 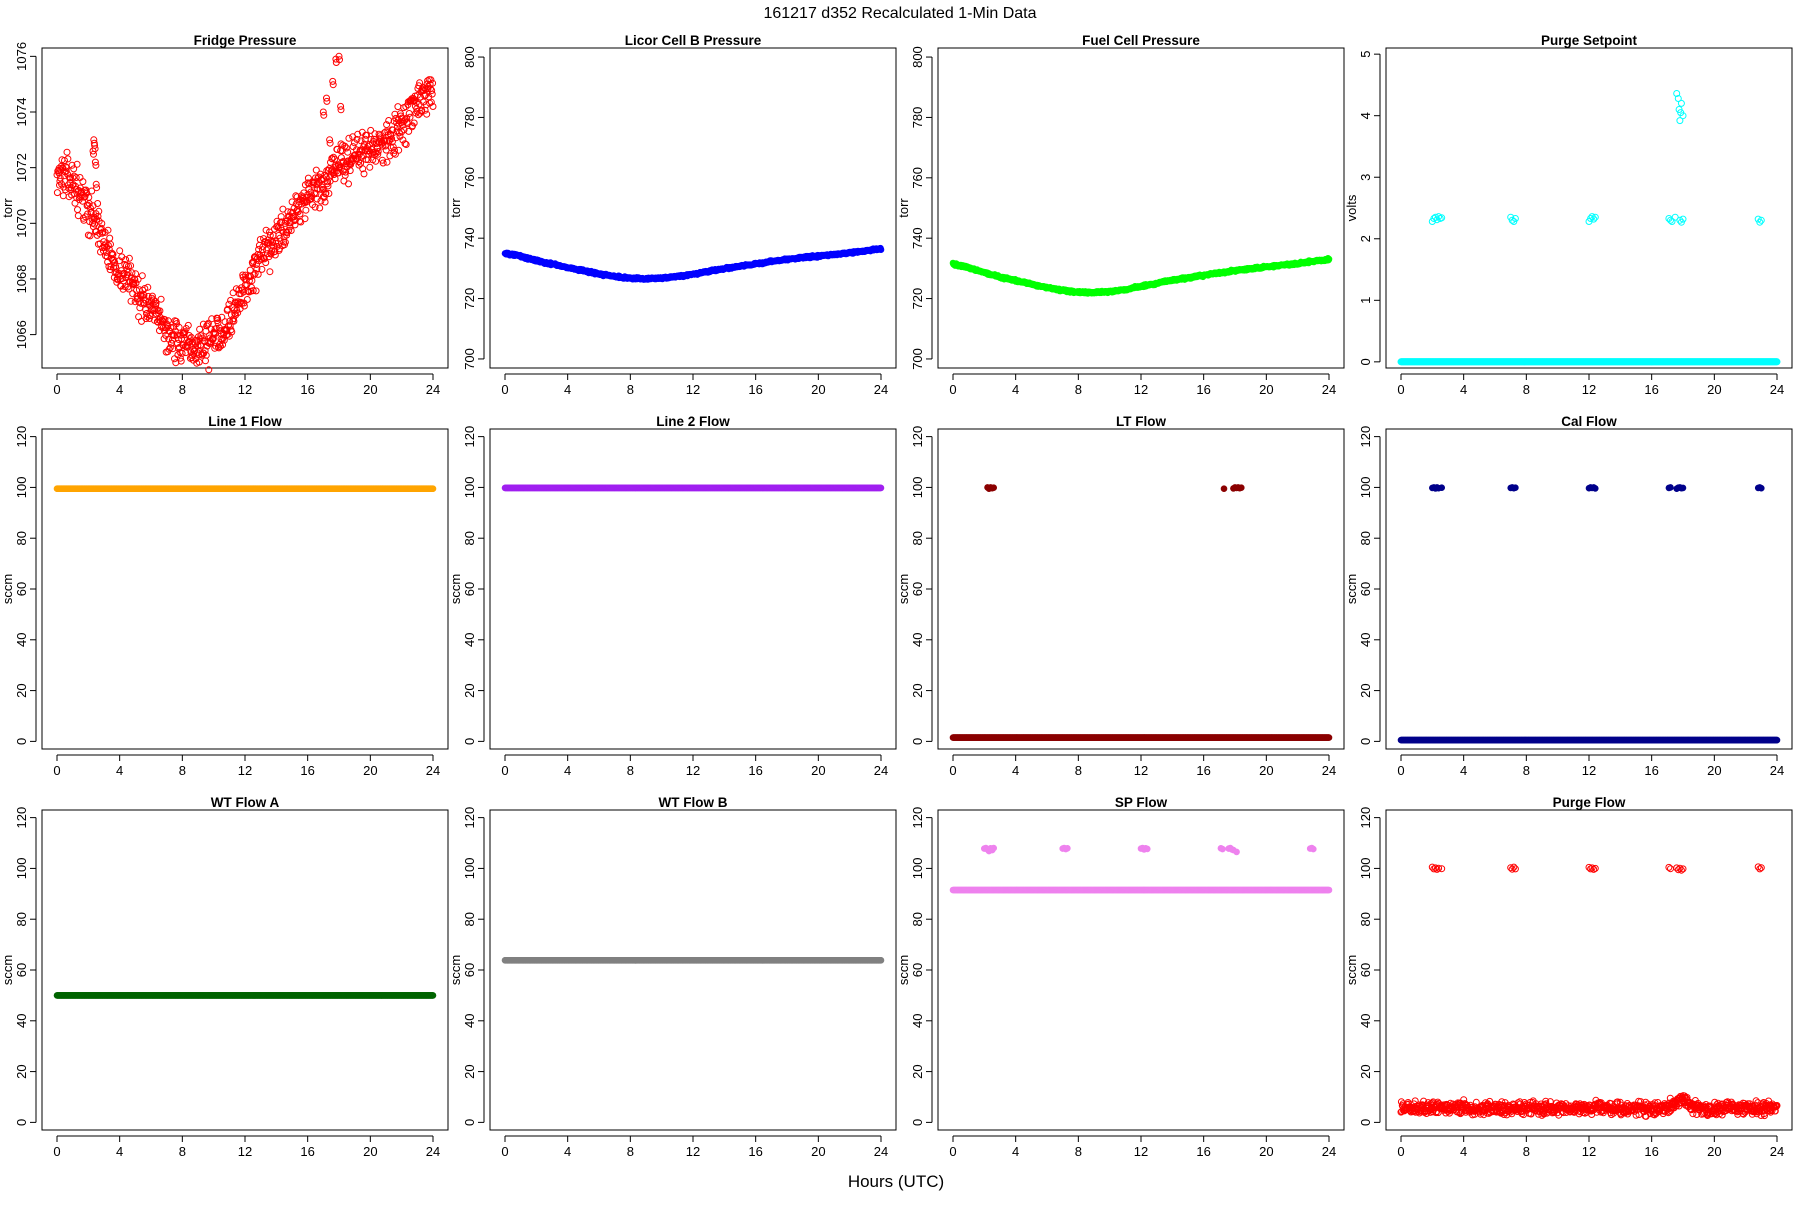 What do you see at coordinates (693, 40) in the screenshot?
I see `panel-title: Licor Cell B Pressure` at bounding box center [693, 40].